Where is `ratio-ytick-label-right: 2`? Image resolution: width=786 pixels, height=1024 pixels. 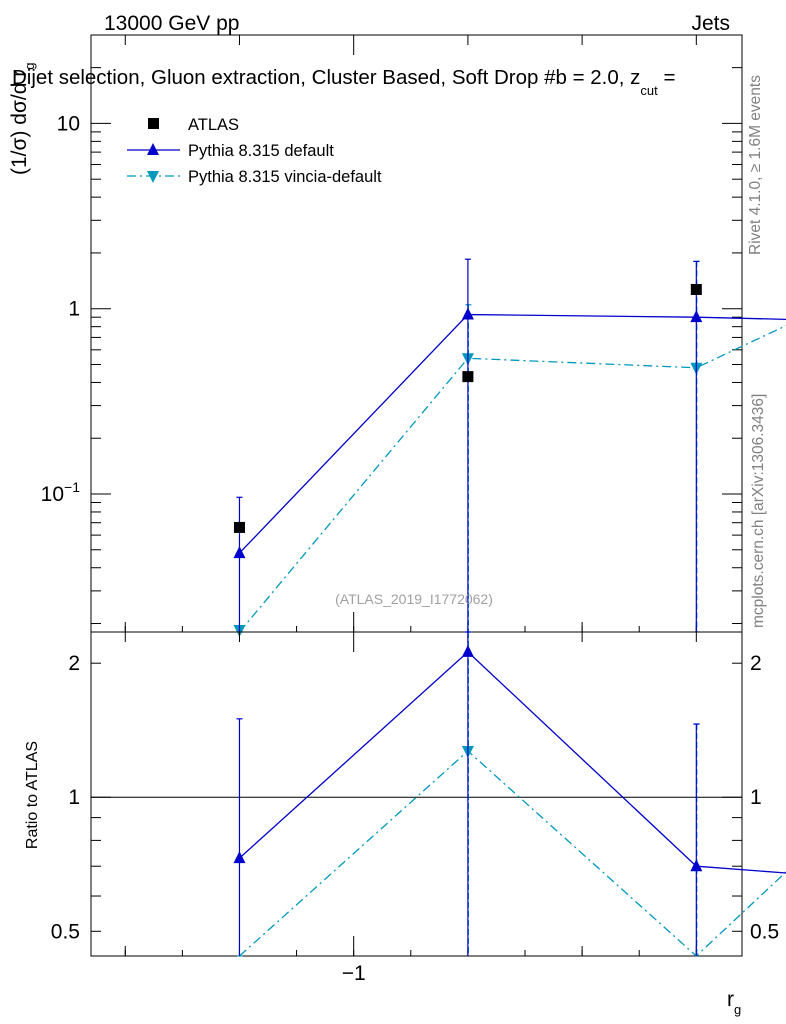 ratio-ytick-label-right: 2 is located at coordinates (756, 663).